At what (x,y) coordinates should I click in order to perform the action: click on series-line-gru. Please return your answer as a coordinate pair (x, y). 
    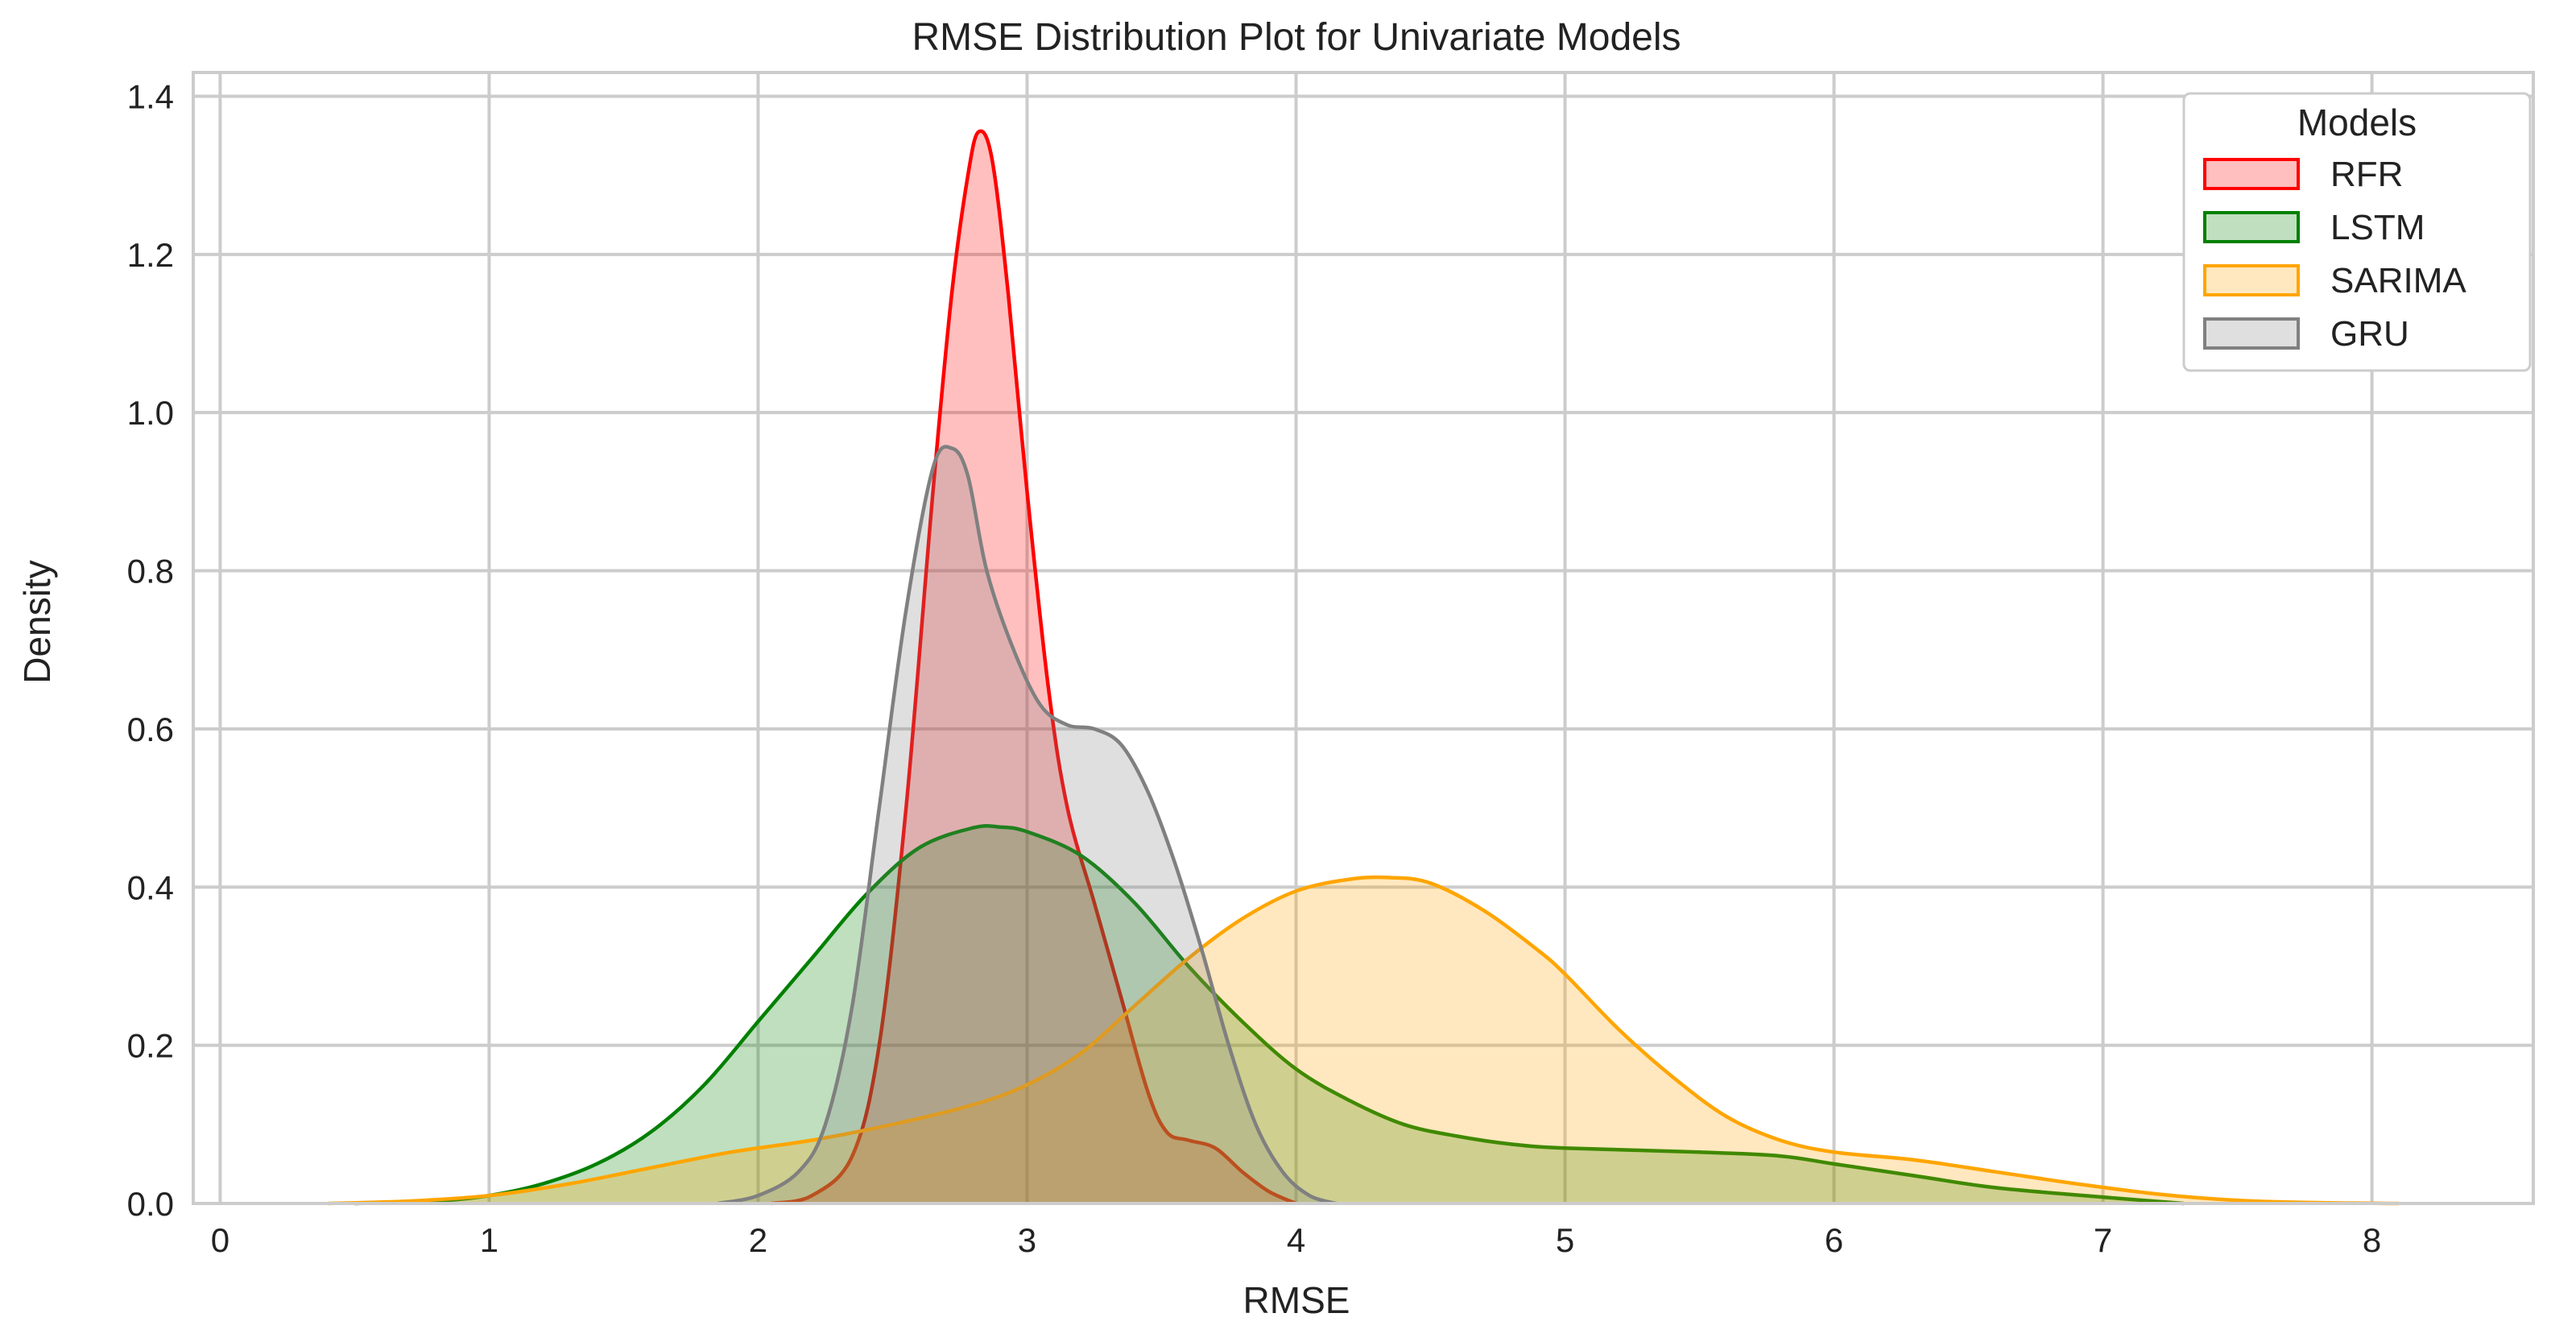
    Looking at the image, I should click on (1027, 825).